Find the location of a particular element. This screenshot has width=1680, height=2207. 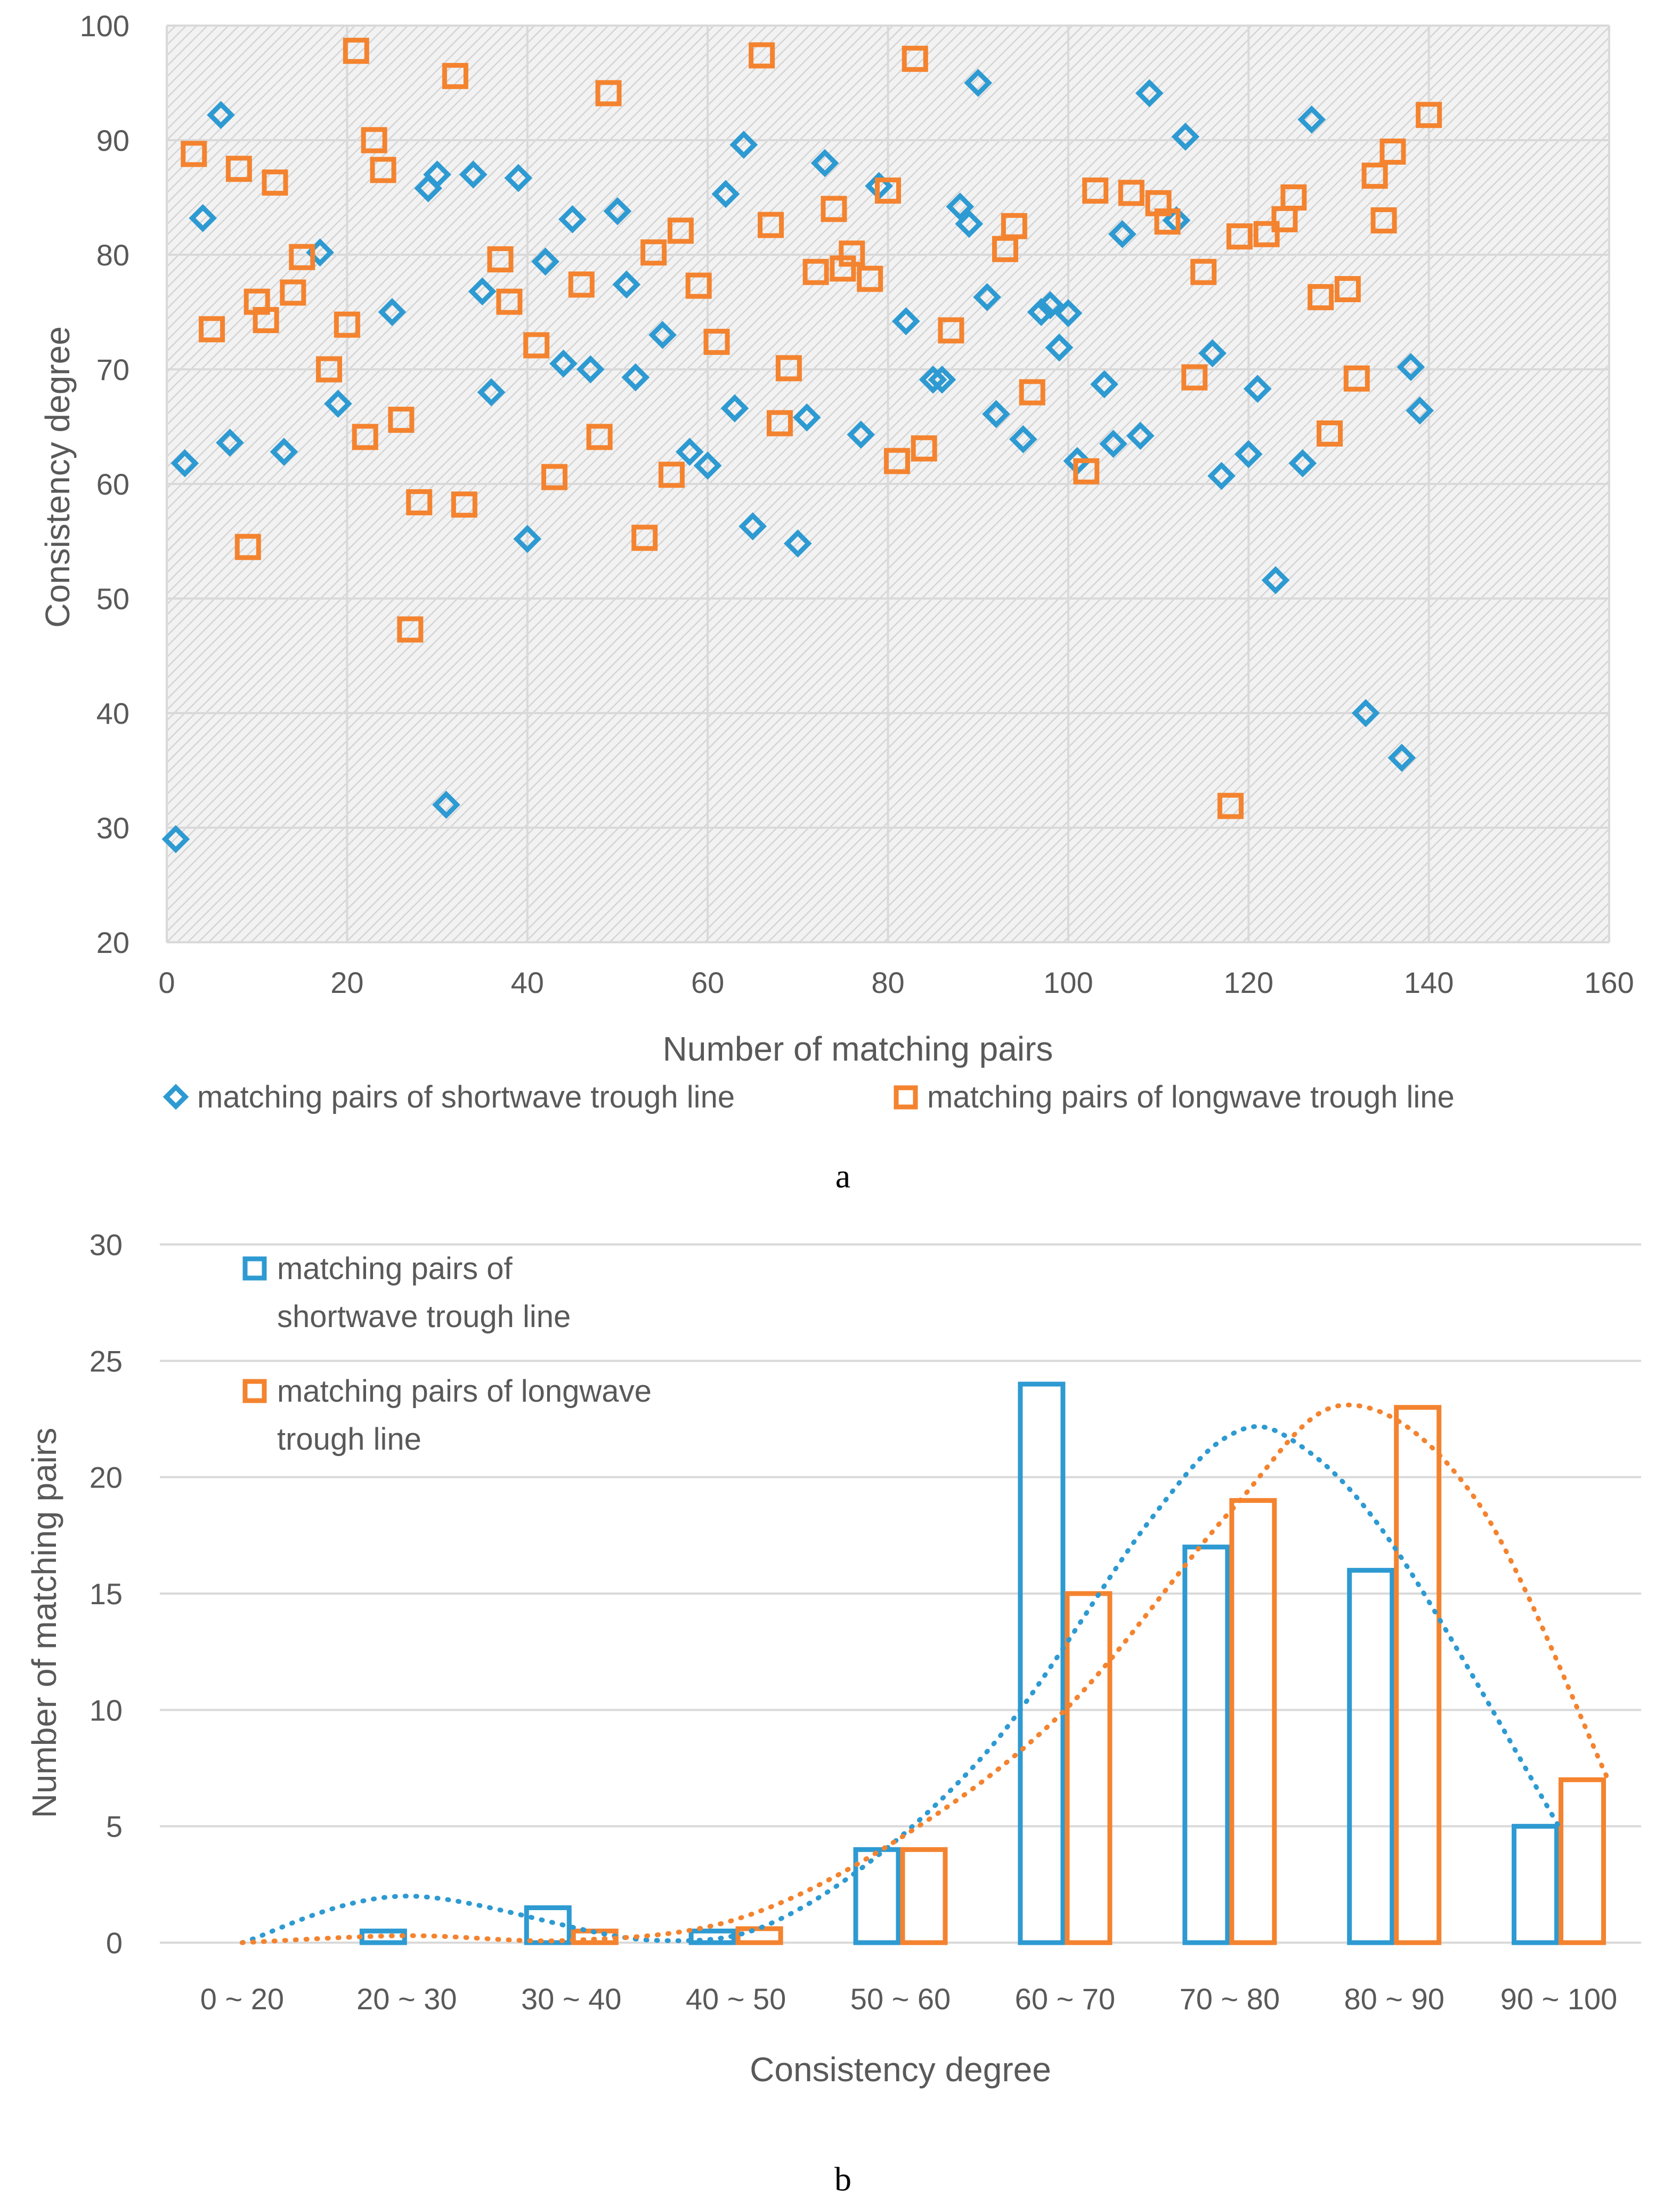

histogram-x-tick-label: 50 ~ 60 is located at coordinates (900, 1999).